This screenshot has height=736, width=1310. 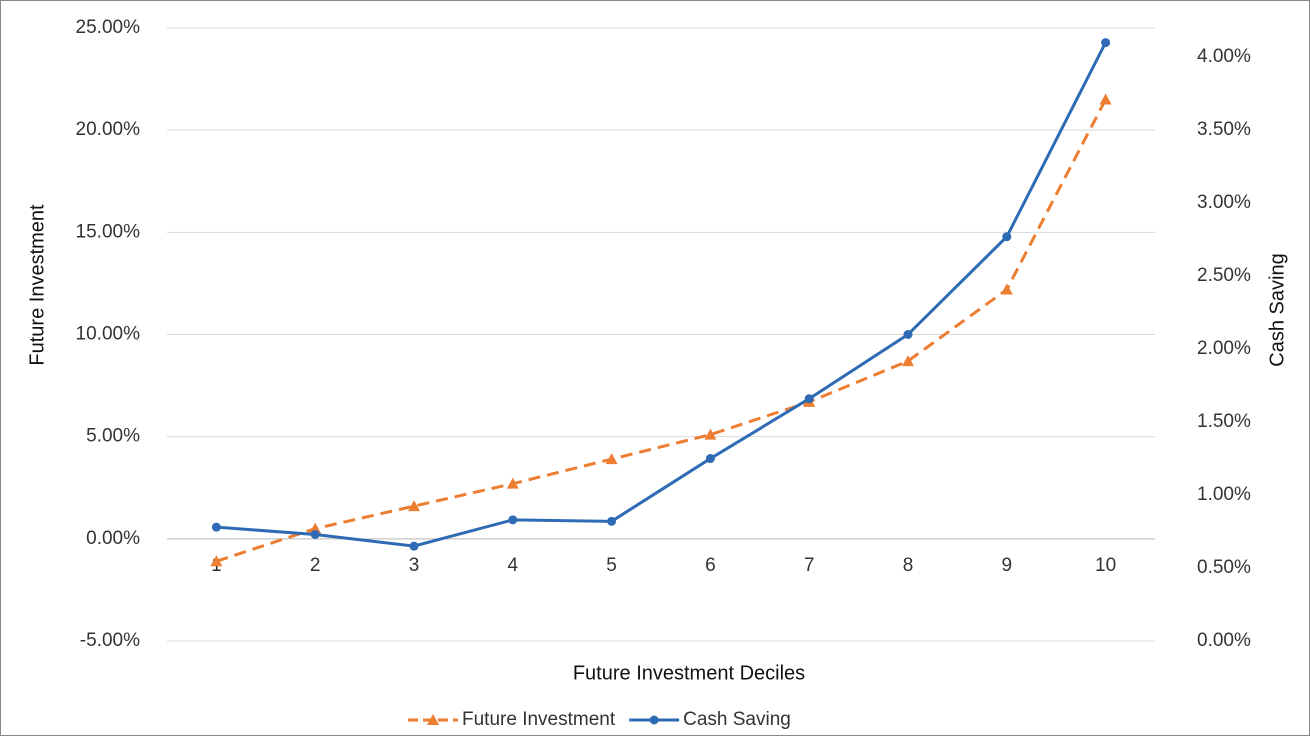 I want to click on x-axis-title: Future Investment Deciles, so click(x=689, y=673).